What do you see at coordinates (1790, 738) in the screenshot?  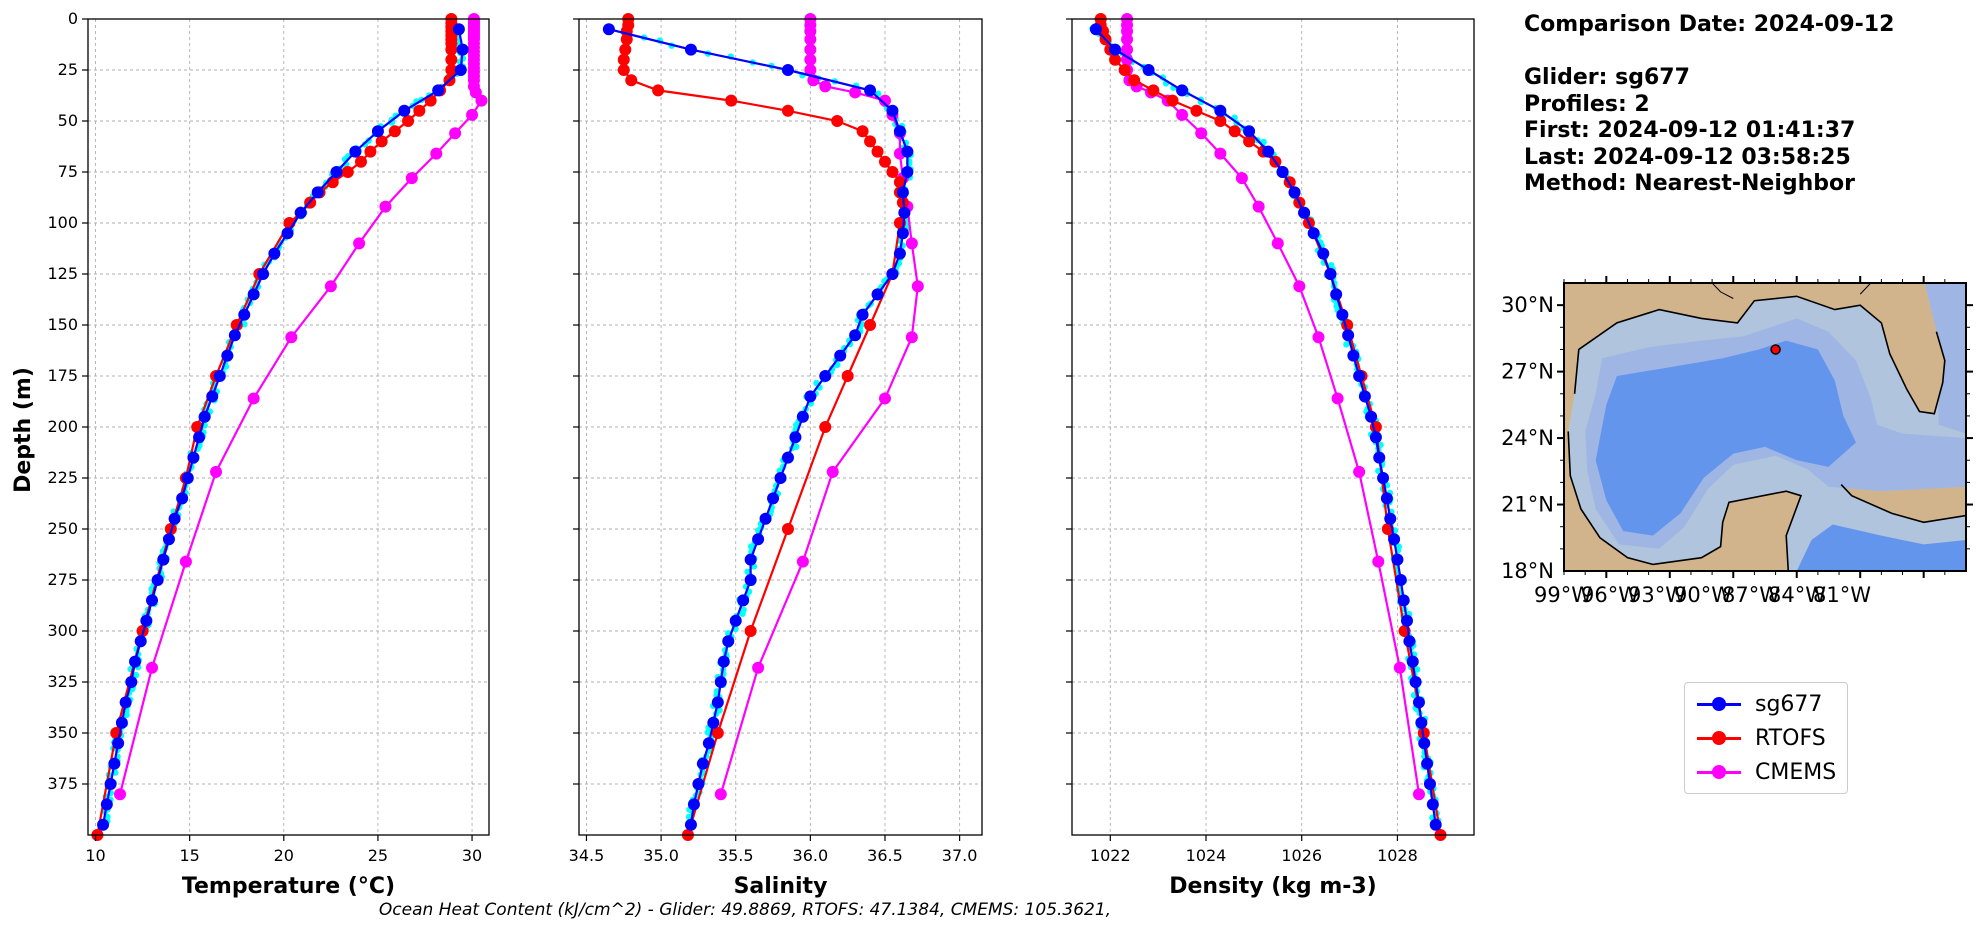 I see `legend-label: RTOFS` at bounding box center [1790, 738].